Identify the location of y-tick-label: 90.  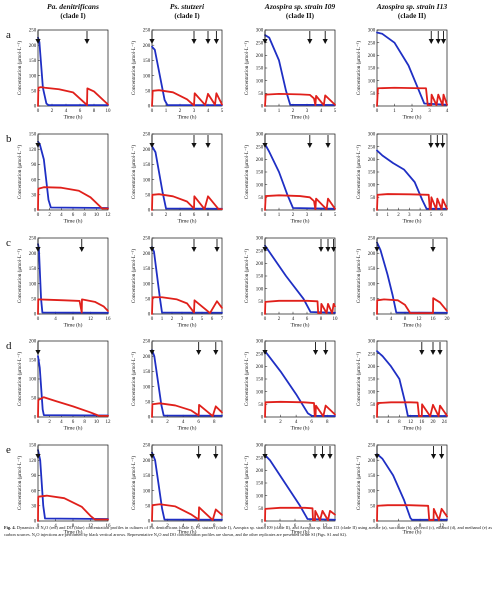
(34, 476).